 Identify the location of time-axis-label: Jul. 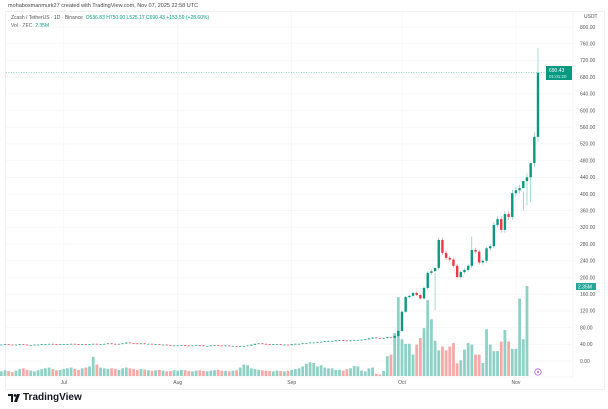
(64, 383).